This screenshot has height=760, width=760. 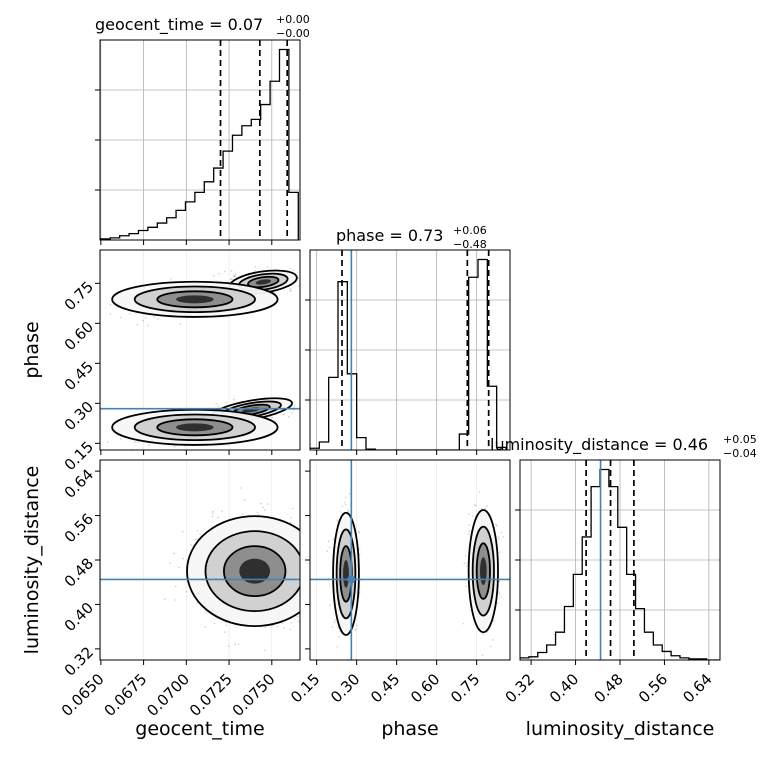 What do you see at coordinates (385, 688) in the screenshot?
I see `tick-label-phase: 0.45` at bounding box center [385, 688].